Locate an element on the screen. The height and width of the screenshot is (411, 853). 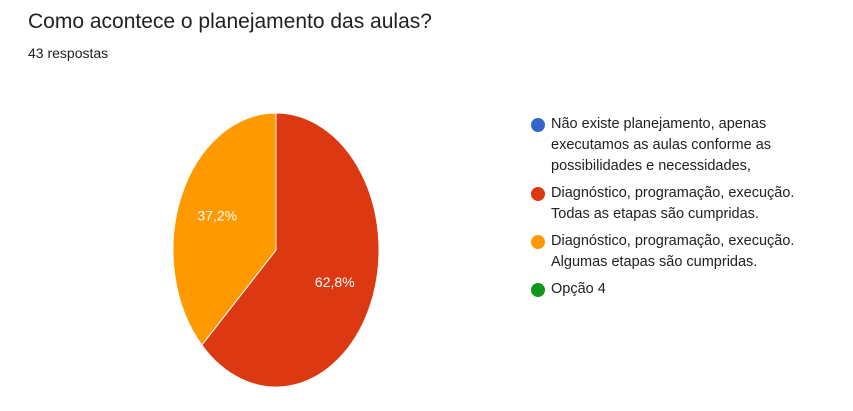
legend-label: Opção 4 is located at coordinates (578, 289).